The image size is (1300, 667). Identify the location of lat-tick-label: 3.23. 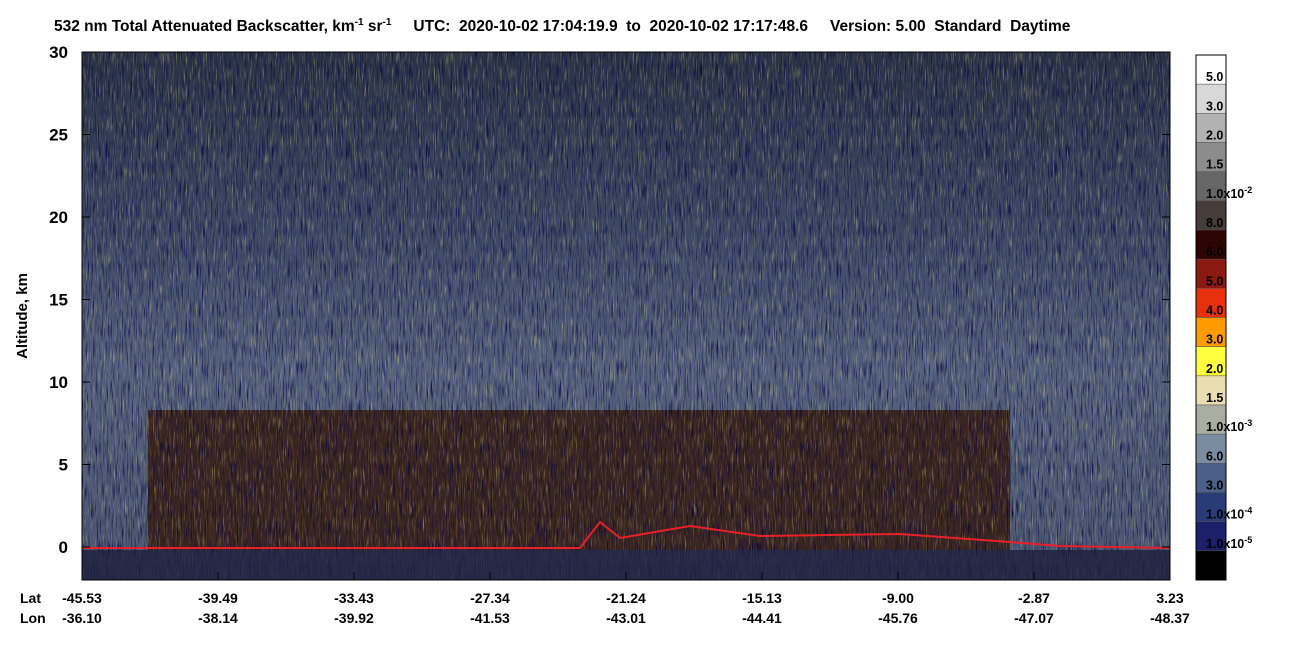
(1169, 598).